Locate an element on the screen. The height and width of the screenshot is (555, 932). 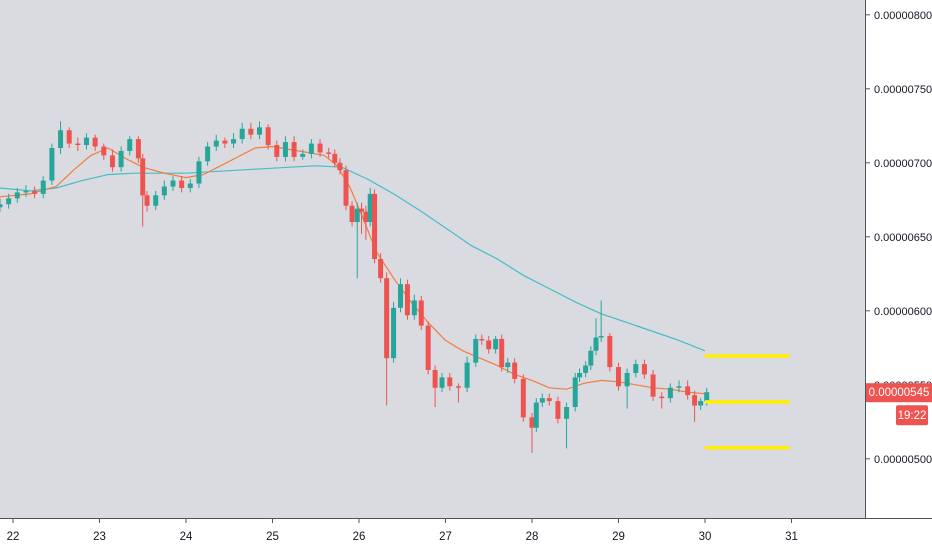
countdown-label: 19:22 is located at coordinates (912, 416).